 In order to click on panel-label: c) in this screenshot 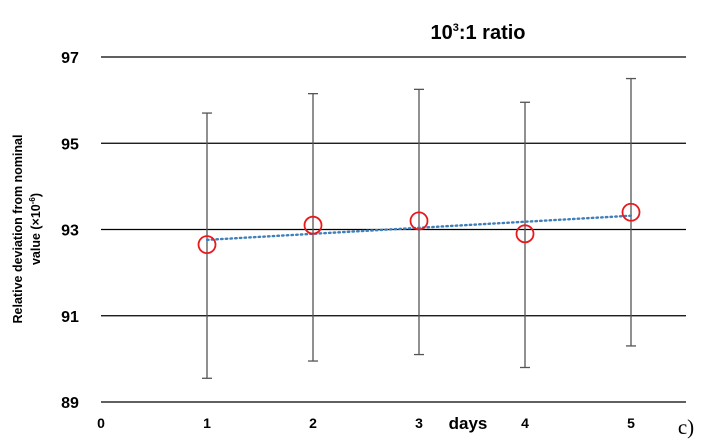, I will do `click(686, 427)`.